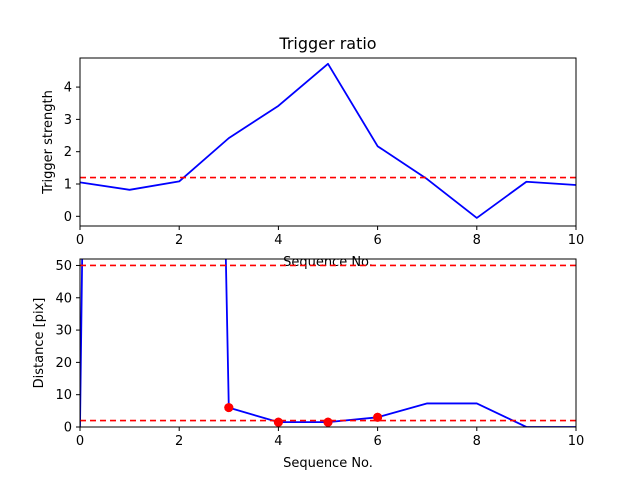 The height and width of the screenshot is (480, 640). I want to click on x-axis-label-bottom: Sequence No., so click(328, 463).